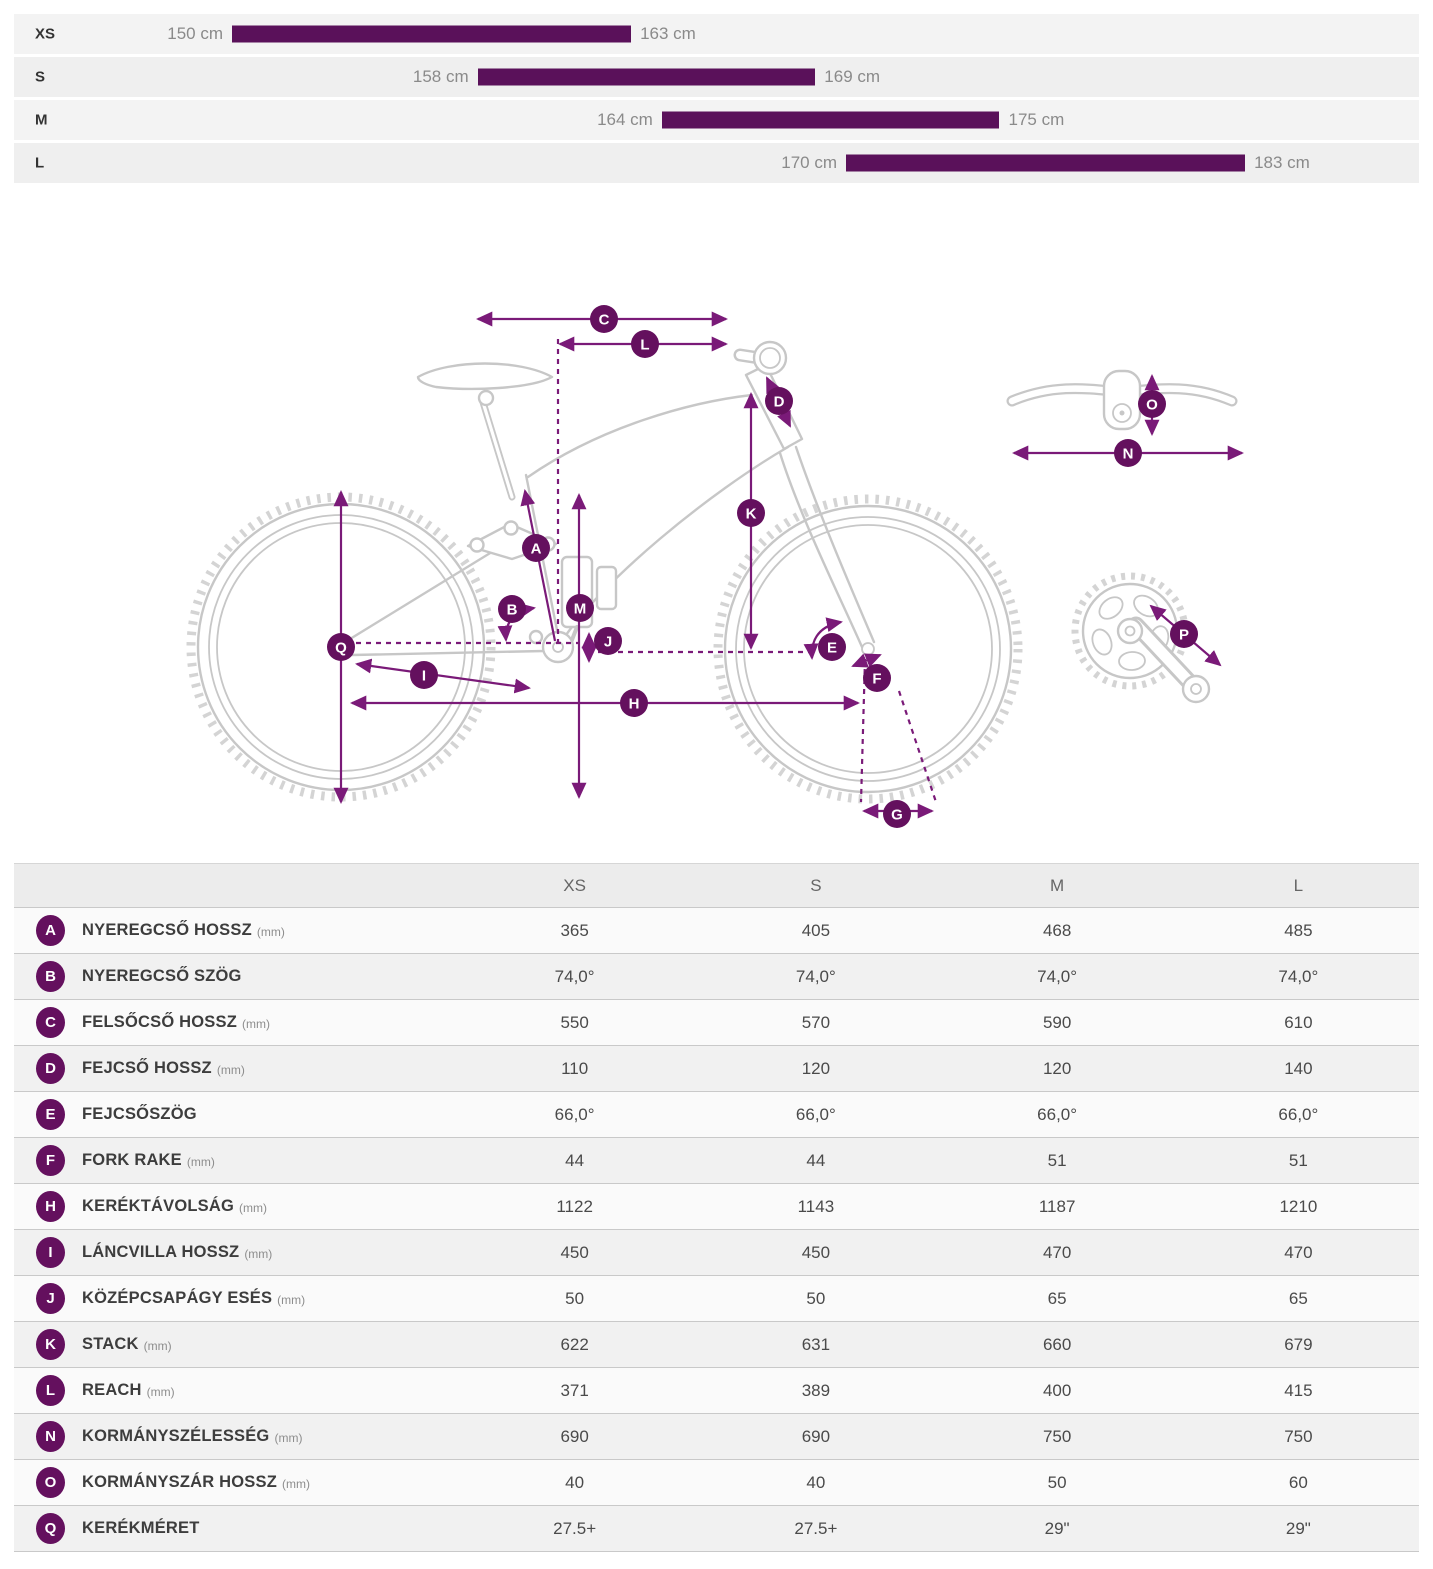 Image resolution: width=1433 pixels, height=1569 pixels. I want to click on value-s: 570, so click(816, 1022).